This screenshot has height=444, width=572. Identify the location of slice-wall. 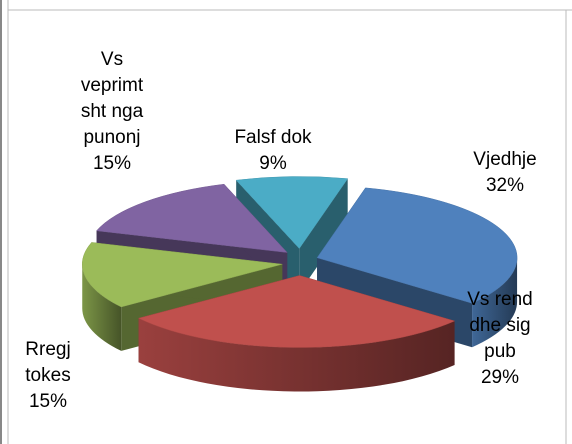
(323, 235).